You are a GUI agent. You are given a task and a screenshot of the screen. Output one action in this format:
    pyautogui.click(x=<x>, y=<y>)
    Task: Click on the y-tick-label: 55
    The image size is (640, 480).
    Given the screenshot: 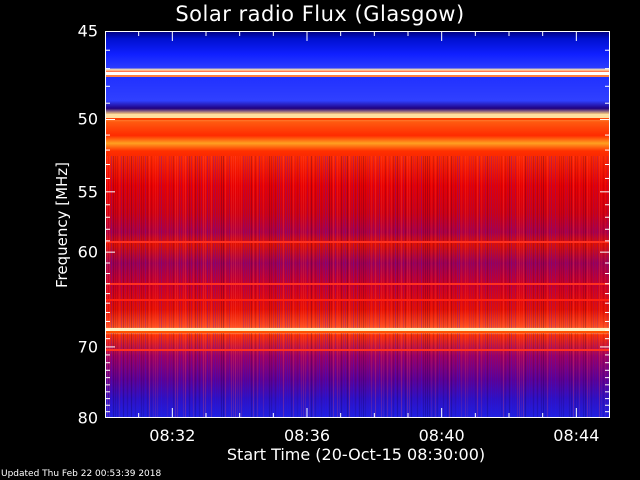 What is the action you would take?
    pyautogui.click(x=87, y=192)
    